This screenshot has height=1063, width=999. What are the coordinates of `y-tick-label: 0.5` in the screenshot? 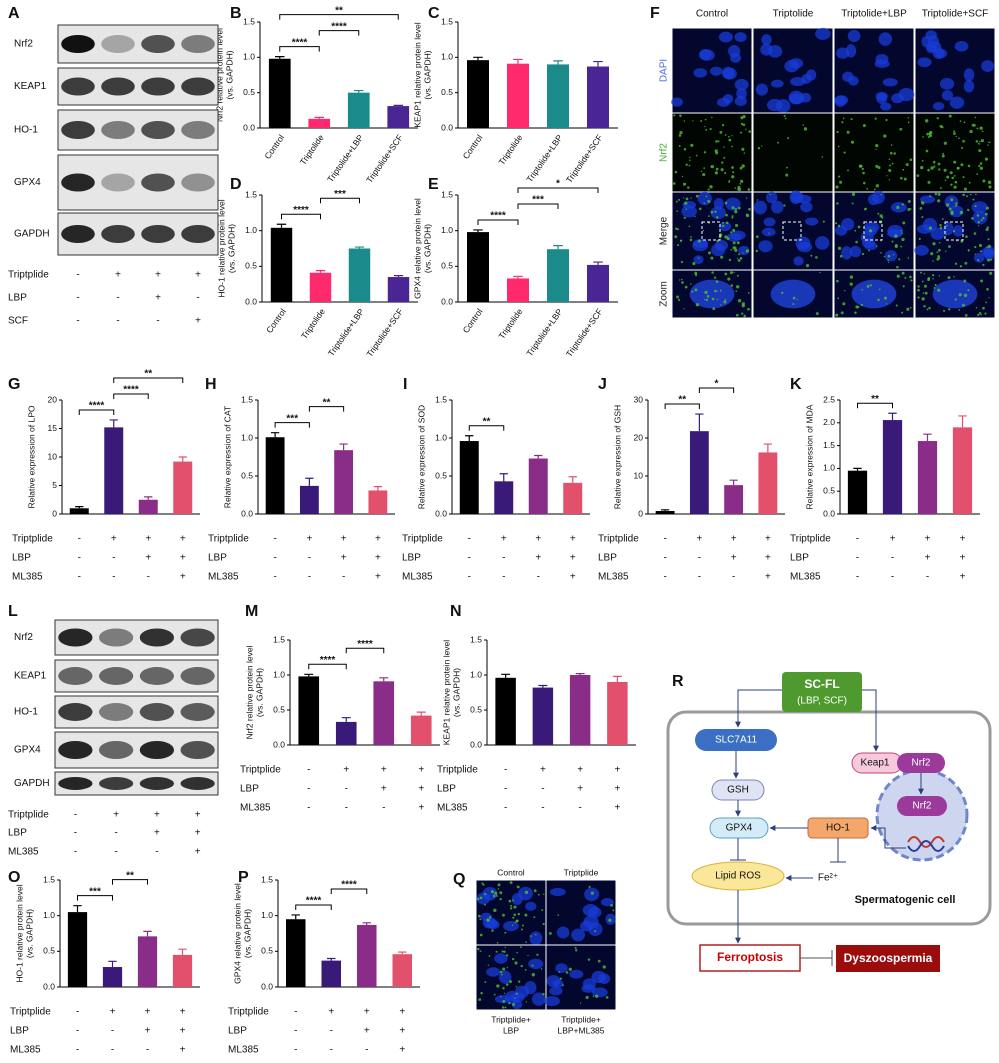 It's located at (476, 709).